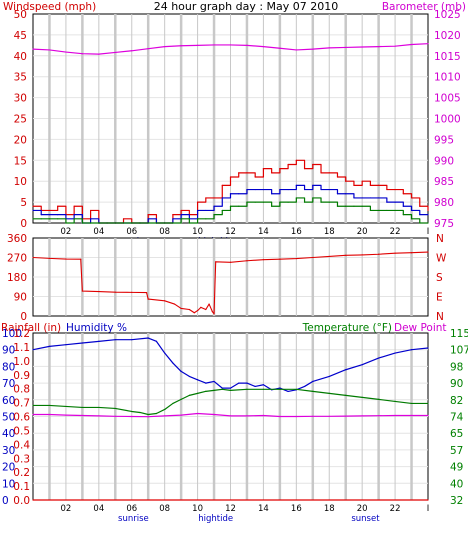  Describe the element at coordinates (8, 484) in the screenshot. I see `humidity-tick-label: 10` at that location.